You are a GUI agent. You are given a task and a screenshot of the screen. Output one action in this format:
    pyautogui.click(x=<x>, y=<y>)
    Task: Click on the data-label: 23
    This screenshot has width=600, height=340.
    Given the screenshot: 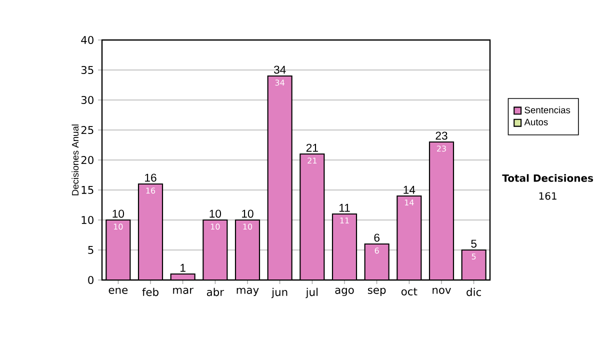 What is the action you would take?
    pyautogui.click(x=441, y=149)
    